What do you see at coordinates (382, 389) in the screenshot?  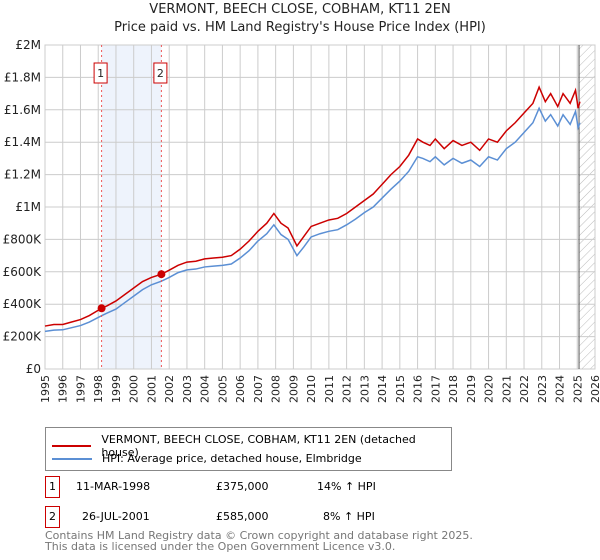 I see `x-tick-label: 2014` at bounding box center [382, 389].